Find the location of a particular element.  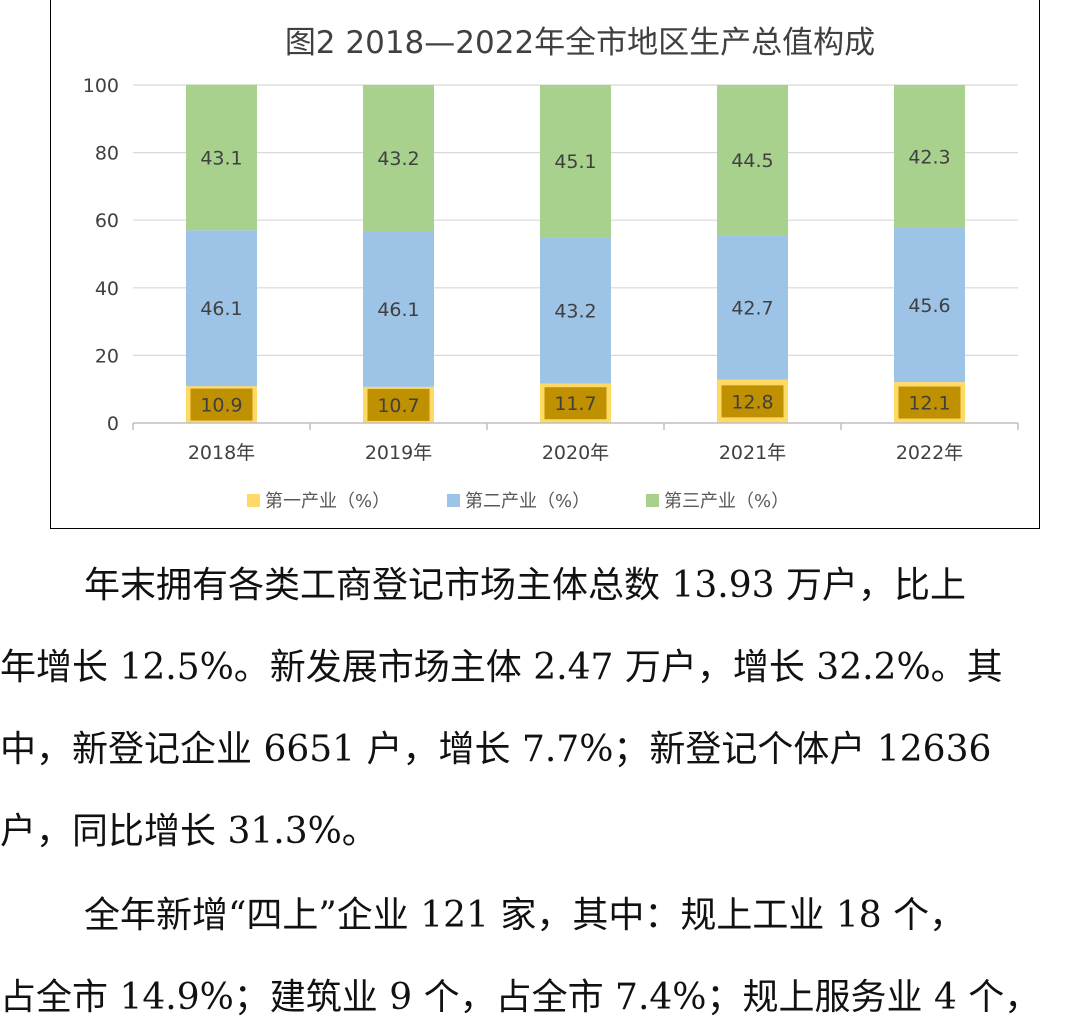

legend: 第一产业（%） 第二产业（%） 第三产业（%） is located at coordinates (518, 501).